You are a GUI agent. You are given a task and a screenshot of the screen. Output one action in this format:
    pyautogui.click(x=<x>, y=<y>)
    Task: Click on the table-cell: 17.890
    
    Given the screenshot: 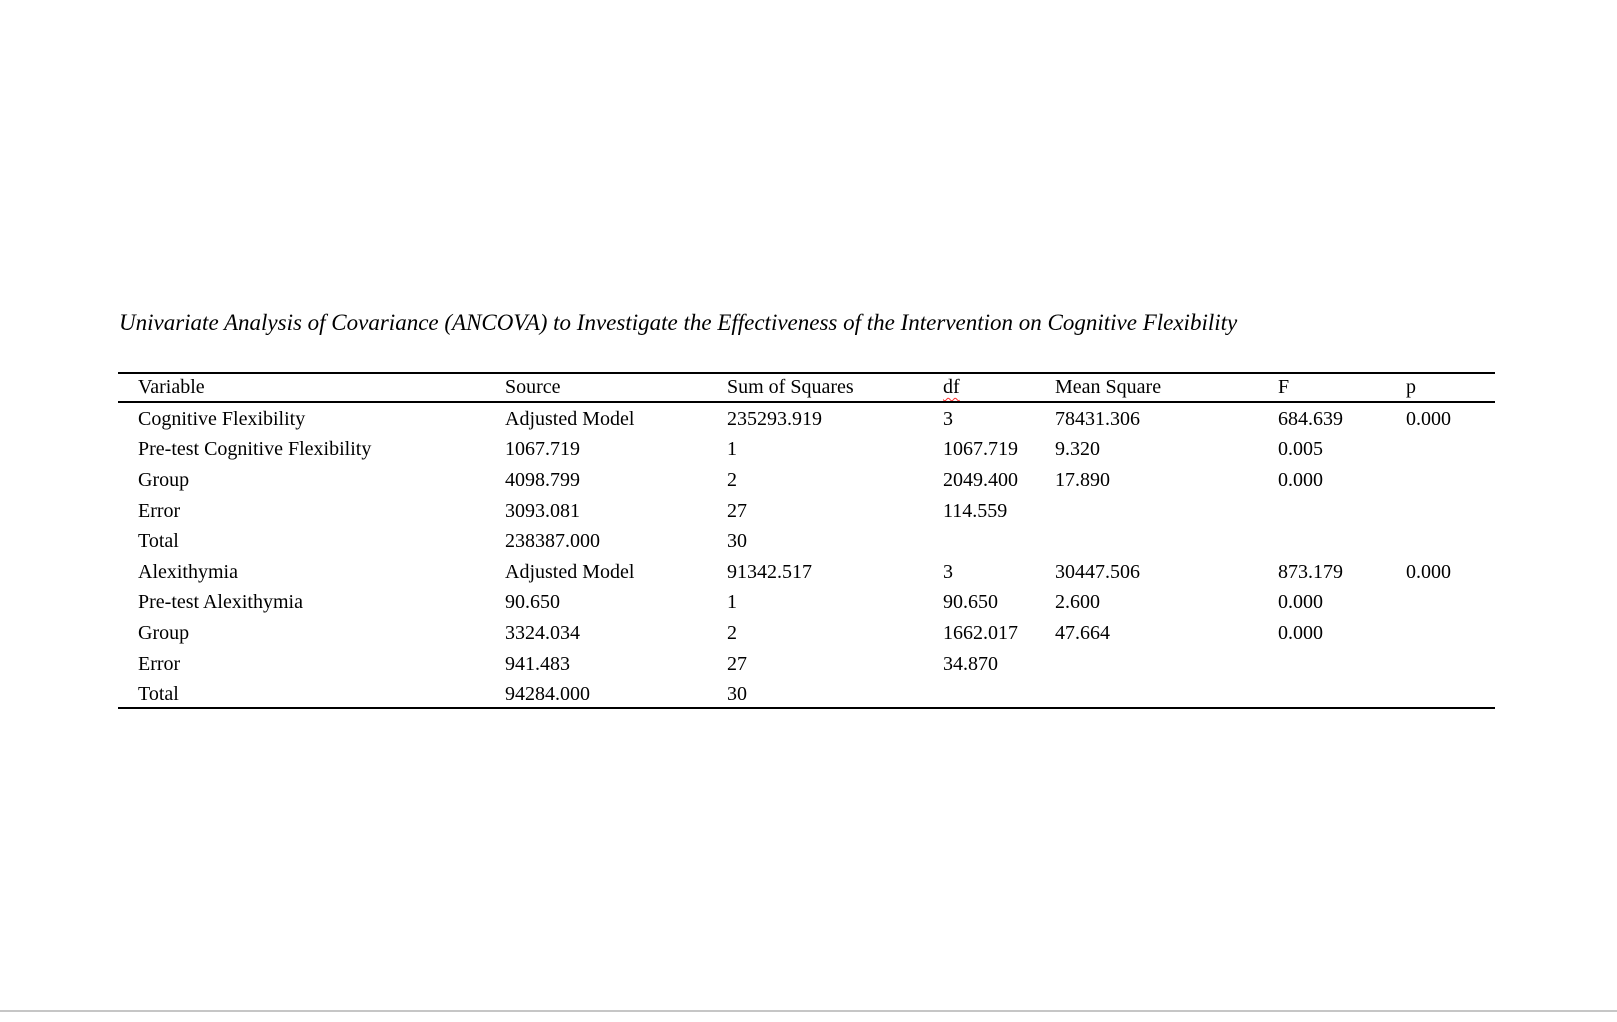 What is the action you would take?
    pyautogui.click(x=1082, y=479)
    